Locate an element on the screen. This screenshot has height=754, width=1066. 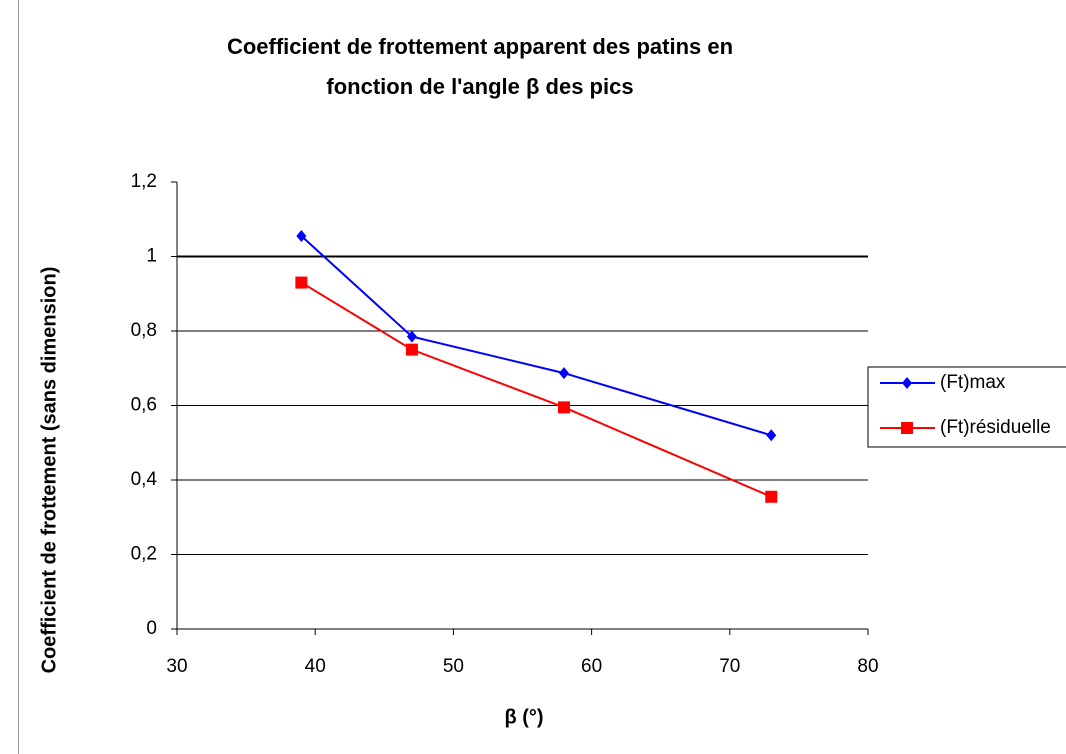
x-tick-label: 80 is located at coordinates (867, 666).